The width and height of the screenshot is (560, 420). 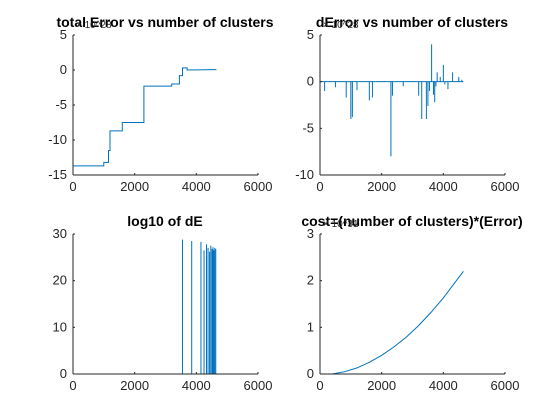 What do you see at coordinates (310, 326) in the screenshot?
I see `y-tick-label: 1` at bounding box center [310, 326].